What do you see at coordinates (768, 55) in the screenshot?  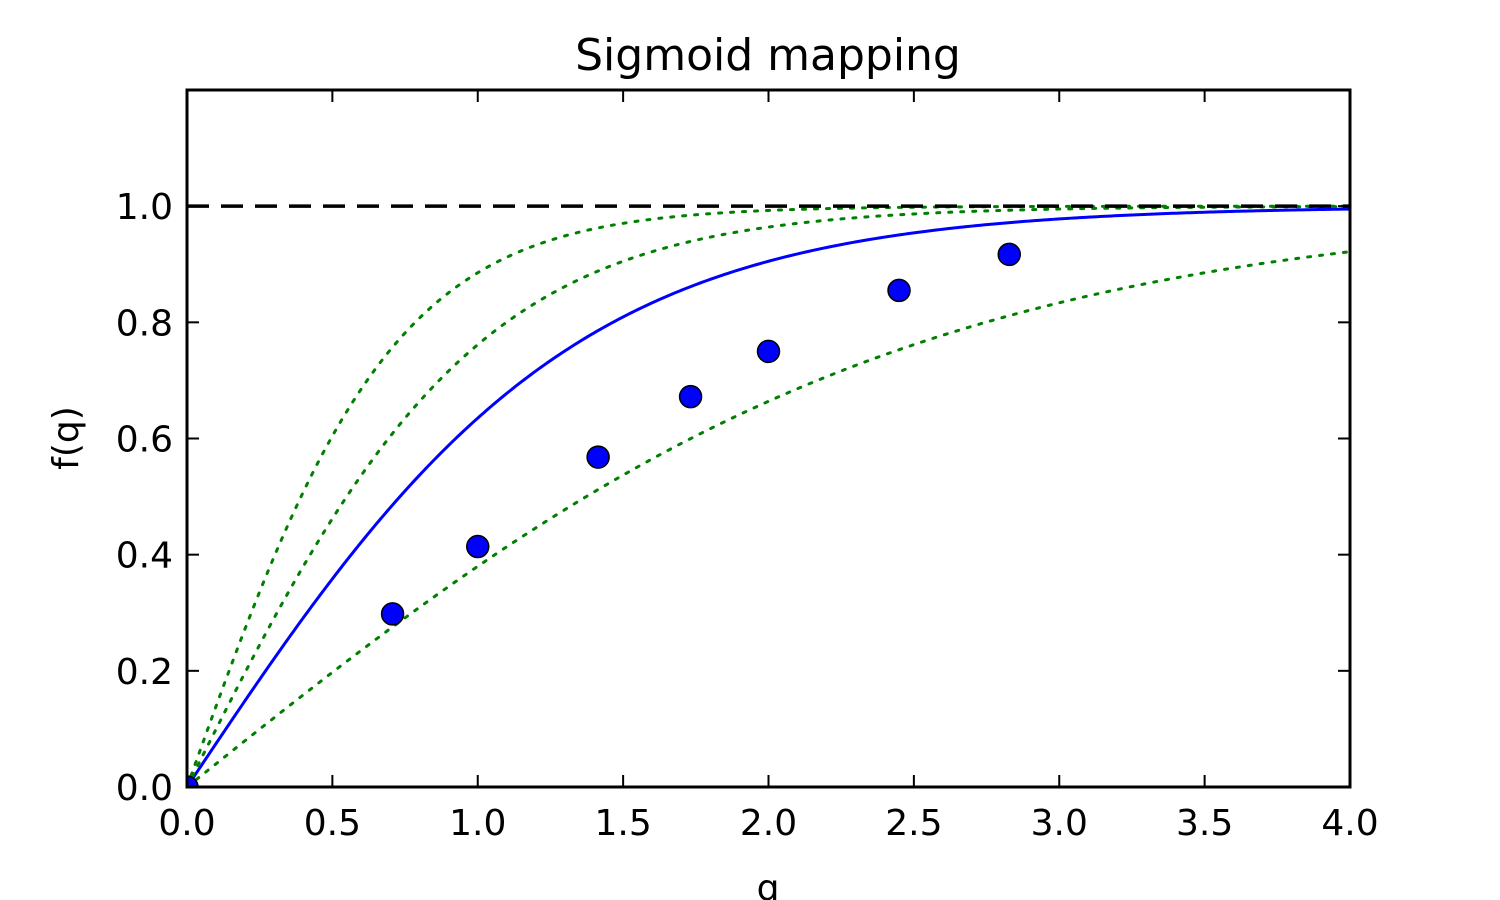 I see `chart-title: Sigmoid mapping` at bounding box center [768, 55].